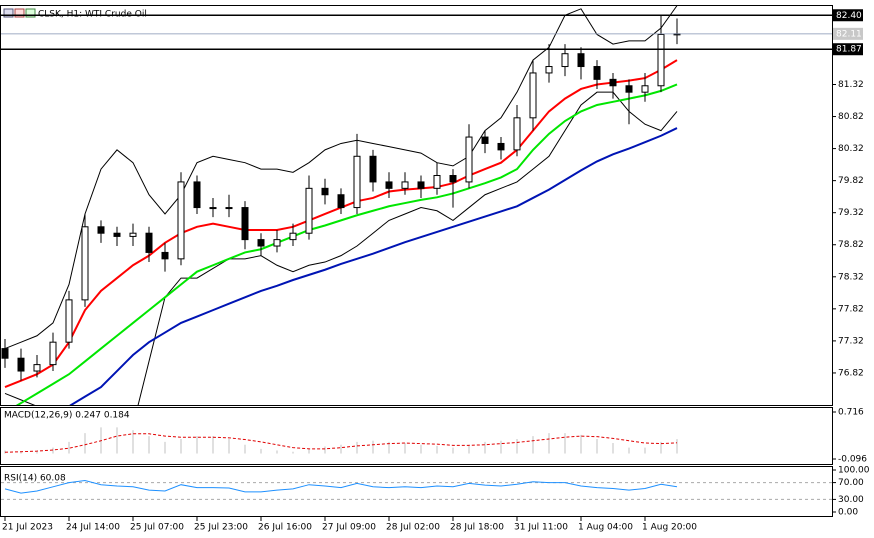 The width and height of the screenshot is (874, 538). What do you see at coordinates (27, 528) in the screenshot?
I see `x-tick-label: 21 Jul 2023` at bounding box center [27, 528].